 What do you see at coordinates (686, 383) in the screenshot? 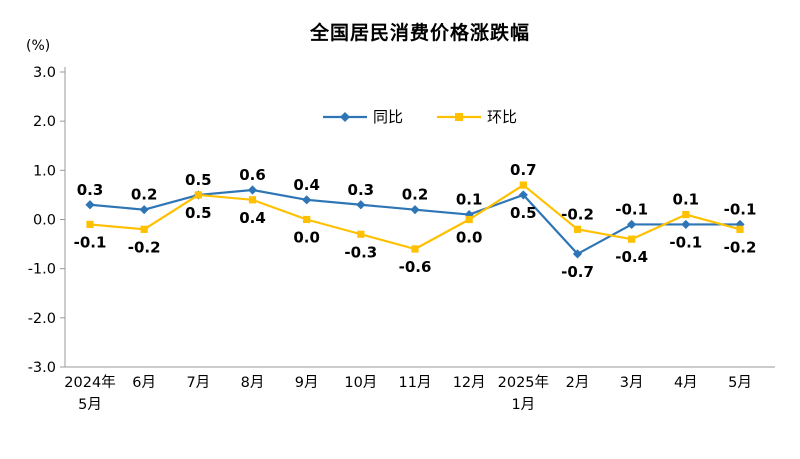
I see `x-tick-label: 4月` at bounding box center [686, 383].